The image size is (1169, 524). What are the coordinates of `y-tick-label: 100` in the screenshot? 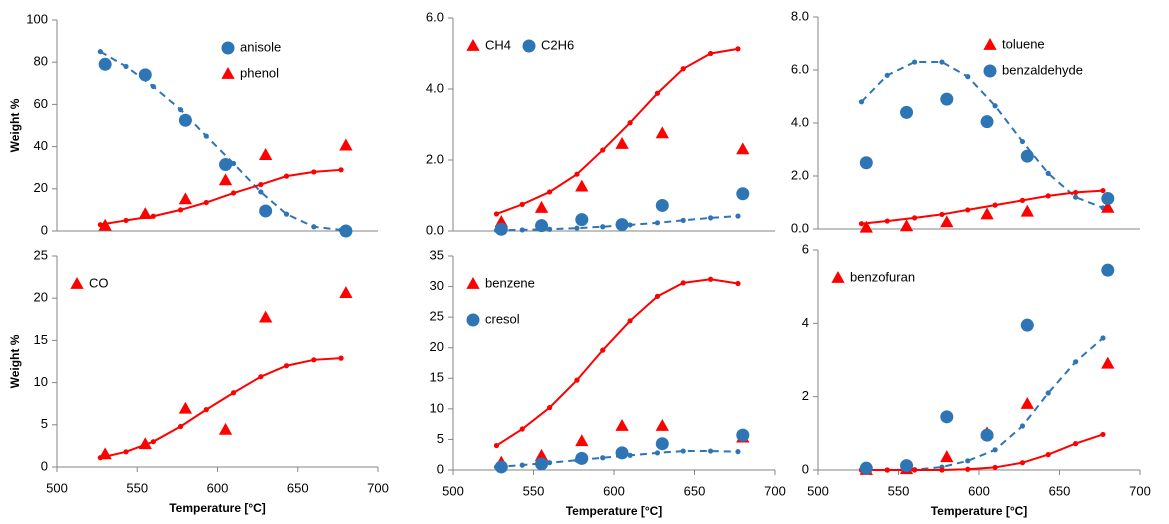 It's located at (37, 18).